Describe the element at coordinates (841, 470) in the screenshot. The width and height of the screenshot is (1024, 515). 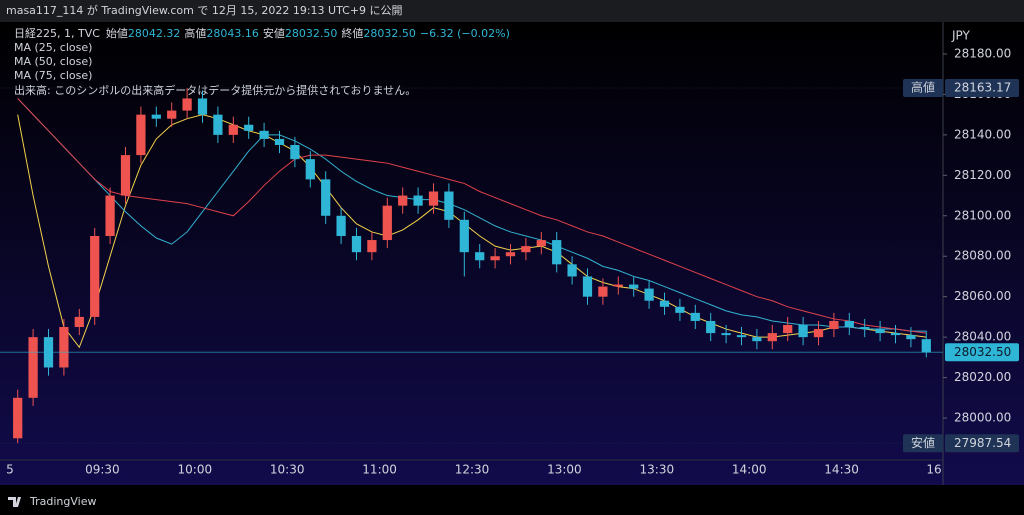
I see `x-tick-label: 14:30` at that location.